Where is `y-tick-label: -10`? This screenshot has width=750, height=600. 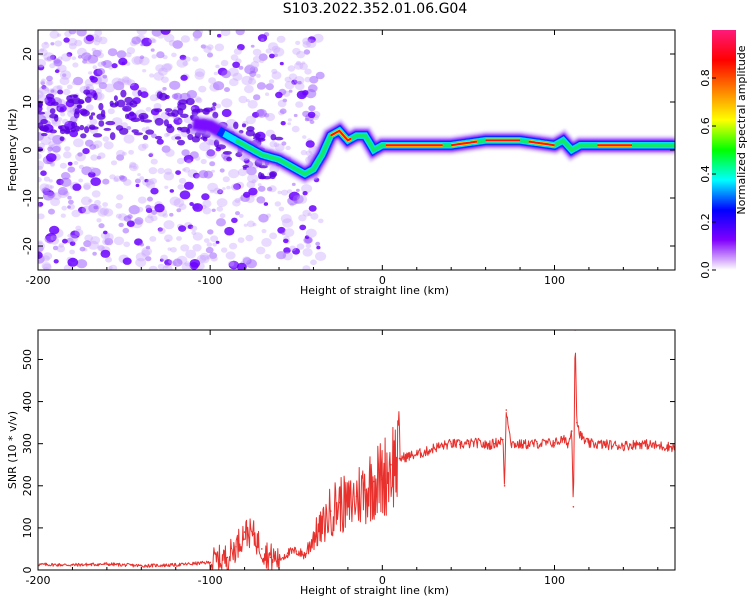 y-tick-label: -10 is located at coordinates (27, 198).